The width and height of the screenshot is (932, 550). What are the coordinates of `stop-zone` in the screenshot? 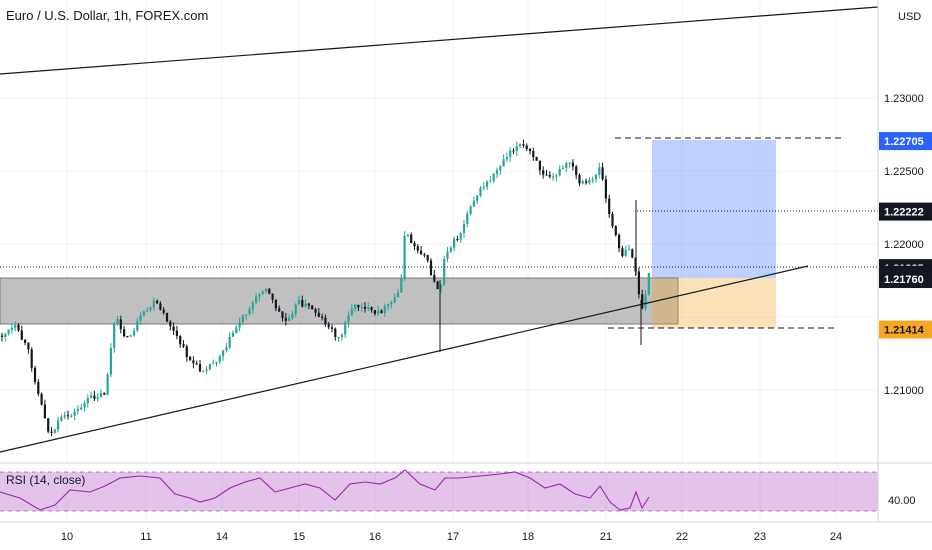 It's located at (714, 303).